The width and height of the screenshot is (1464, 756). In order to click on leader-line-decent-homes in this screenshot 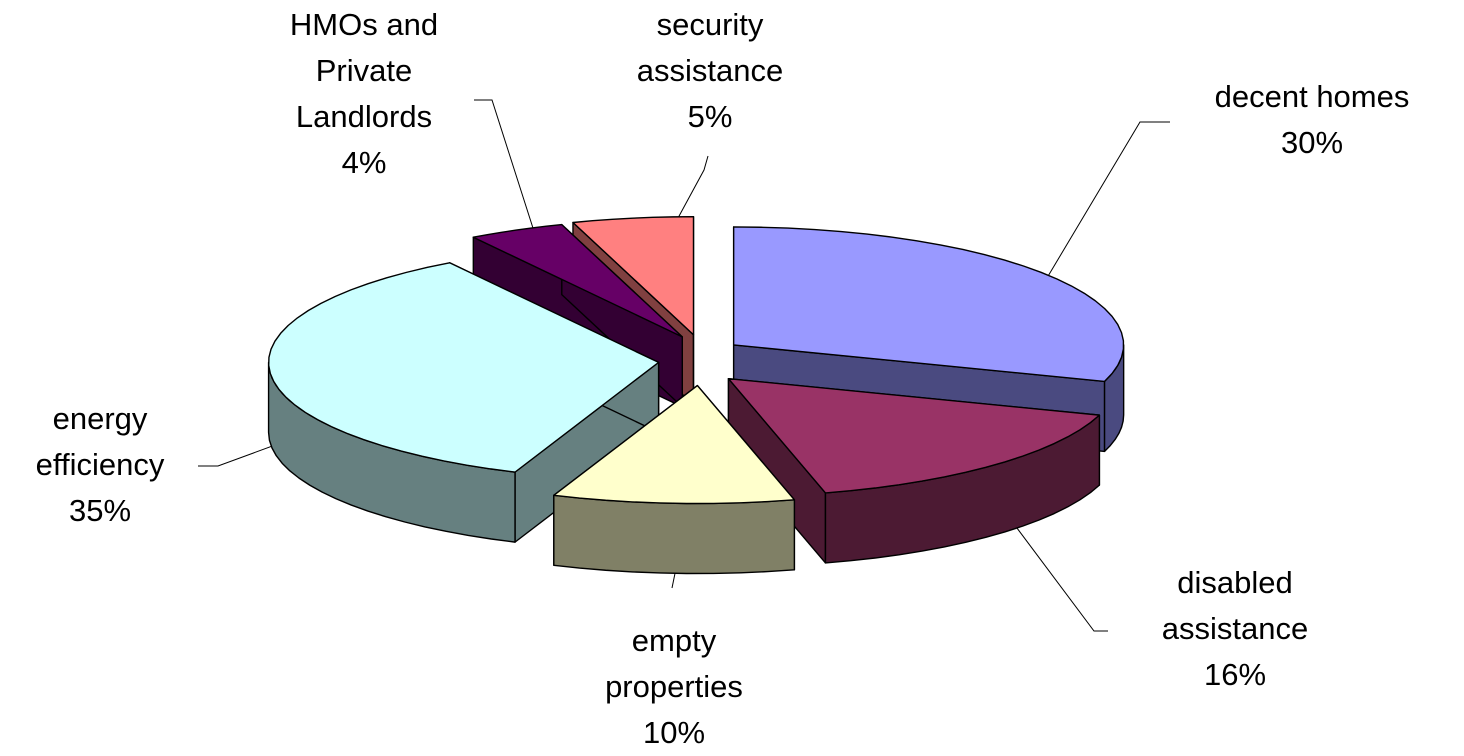, I will do `click(1102, 210)`.